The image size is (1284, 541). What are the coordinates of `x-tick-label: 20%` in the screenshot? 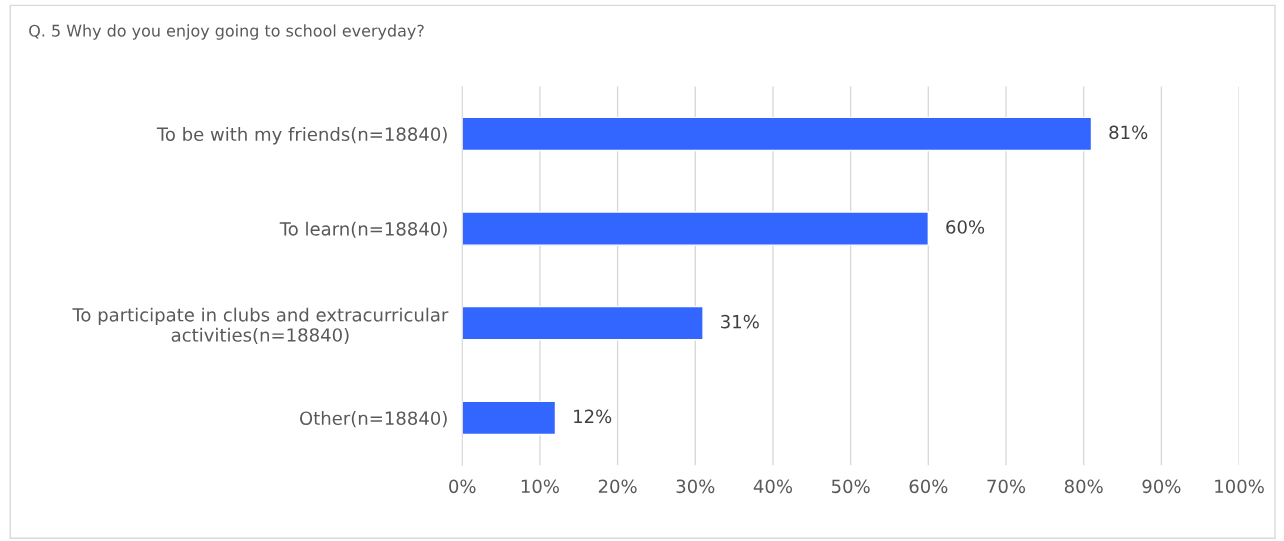 It's located at (617, 486).